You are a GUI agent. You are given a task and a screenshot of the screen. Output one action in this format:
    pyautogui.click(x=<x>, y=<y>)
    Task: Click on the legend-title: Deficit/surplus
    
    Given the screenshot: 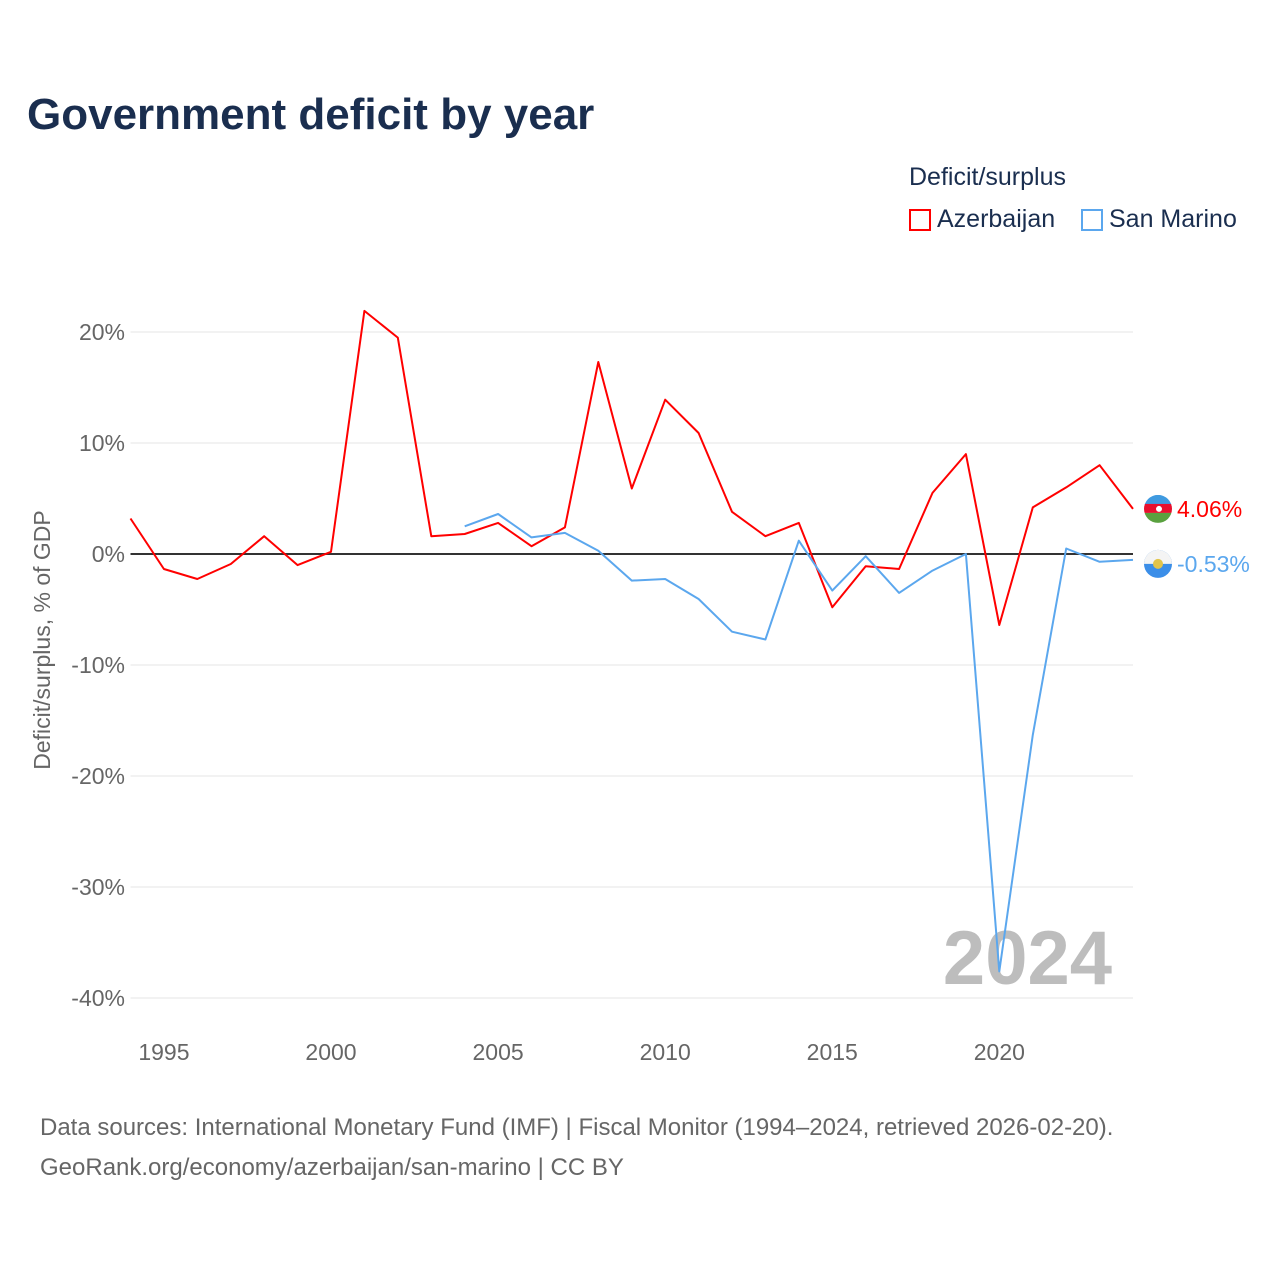 What is the action you would take?
    pyautogui.click(x=987, y=177)
    